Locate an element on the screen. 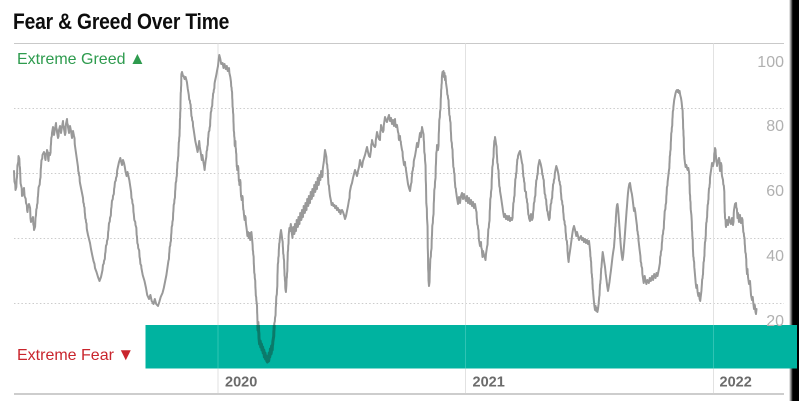  svg-text: 2022 is located at coordinates (736, 383).